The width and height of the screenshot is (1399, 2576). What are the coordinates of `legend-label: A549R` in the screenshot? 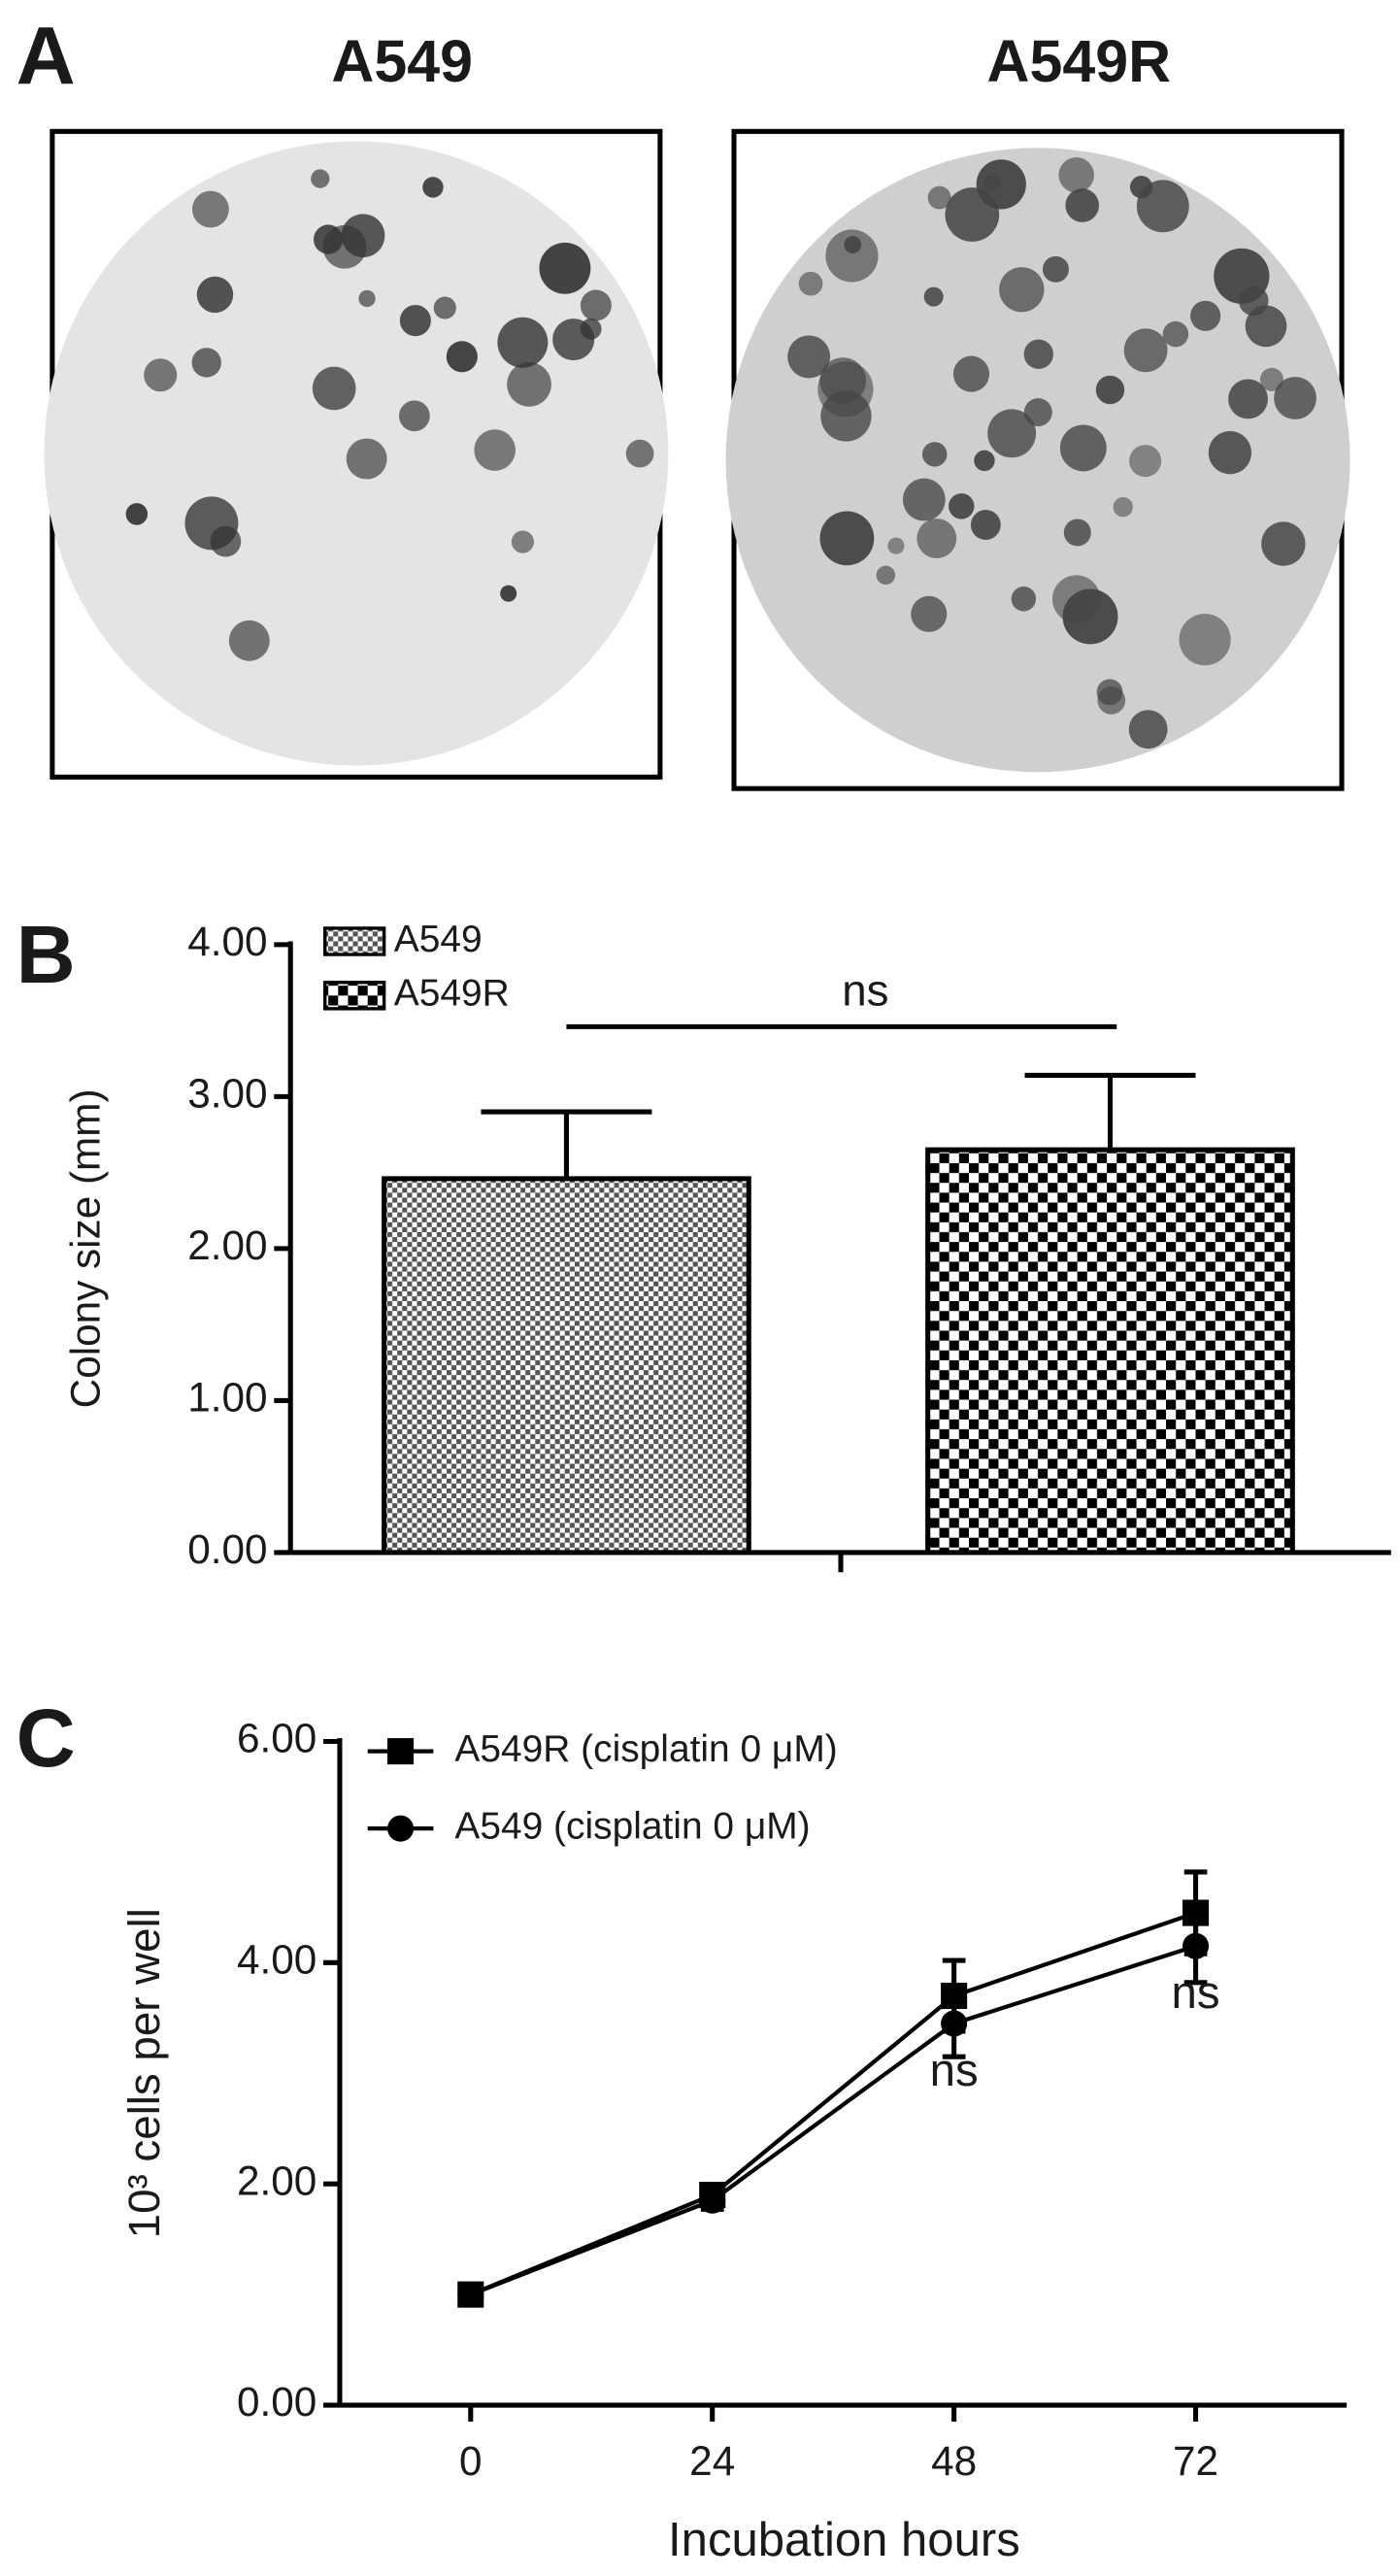 It's located at (452, 994).